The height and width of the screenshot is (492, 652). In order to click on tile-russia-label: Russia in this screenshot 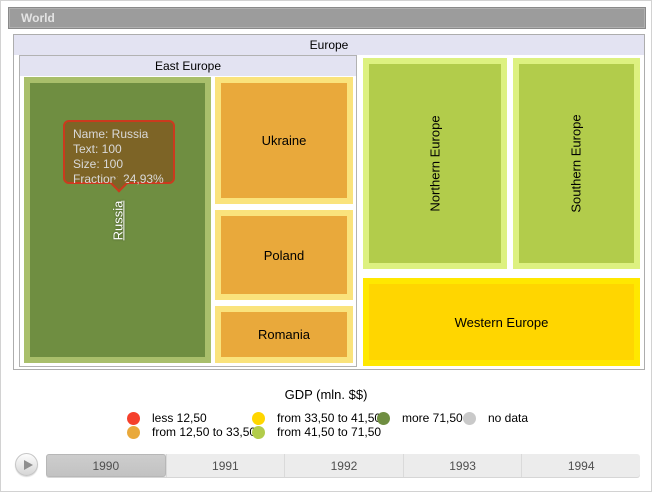, I will do `click(117, 220)`.